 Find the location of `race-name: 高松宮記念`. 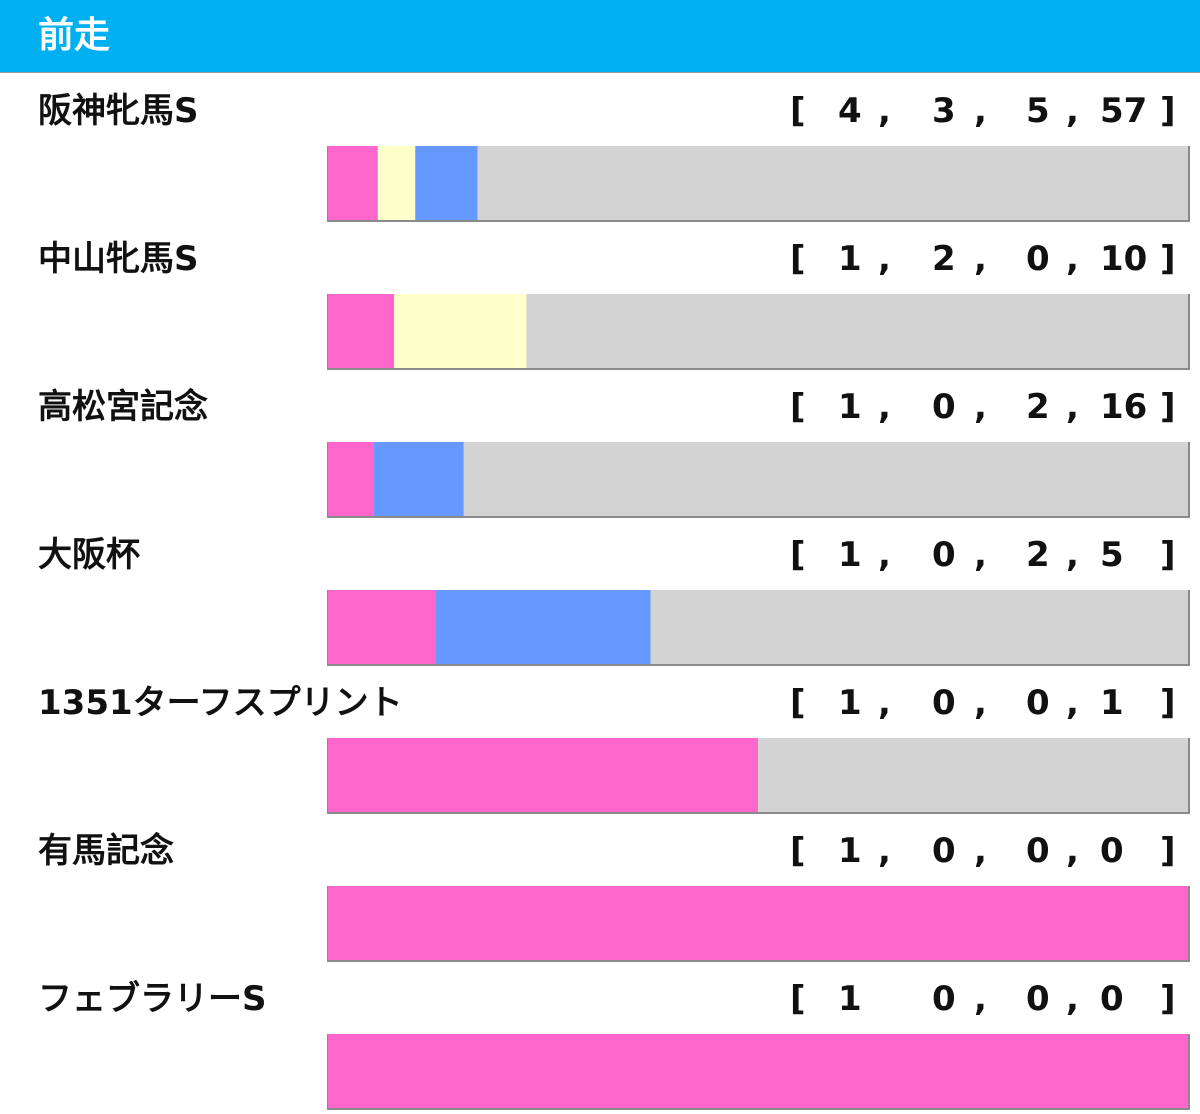

race-name: 高松宮記念 is located at coordinates (123, 407).